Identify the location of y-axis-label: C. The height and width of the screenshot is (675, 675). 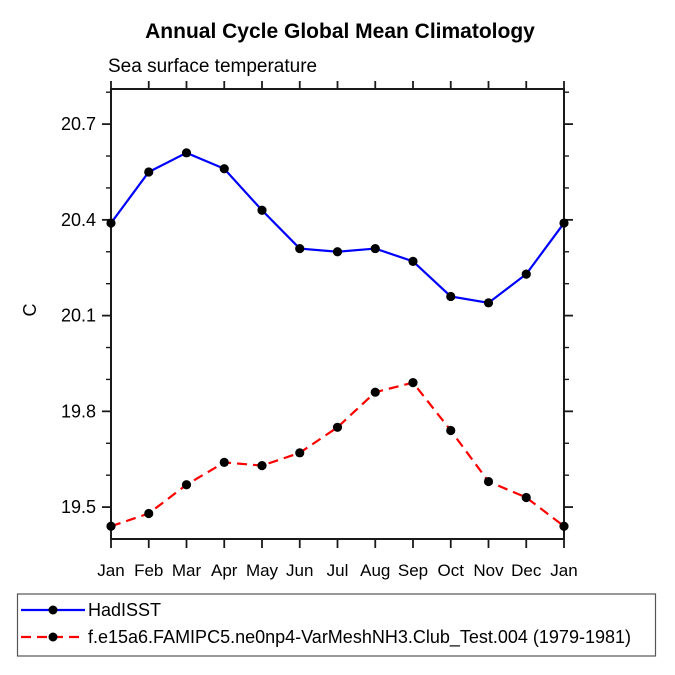
(30, 310).